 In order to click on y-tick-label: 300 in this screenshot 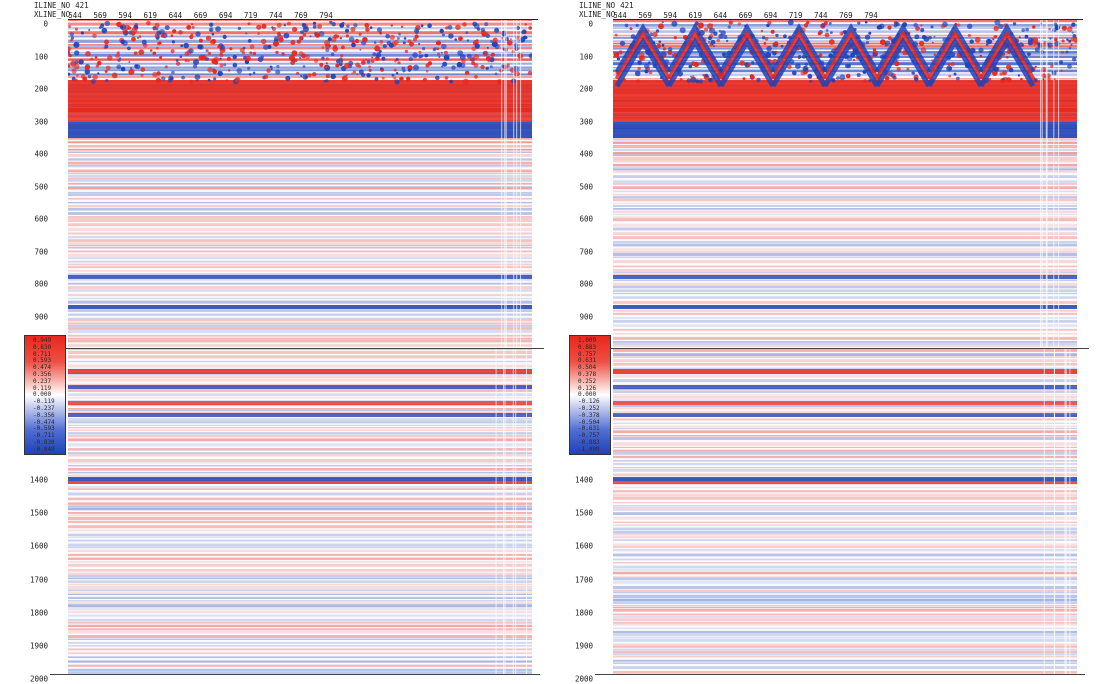, I will do `click(586, 121)`.